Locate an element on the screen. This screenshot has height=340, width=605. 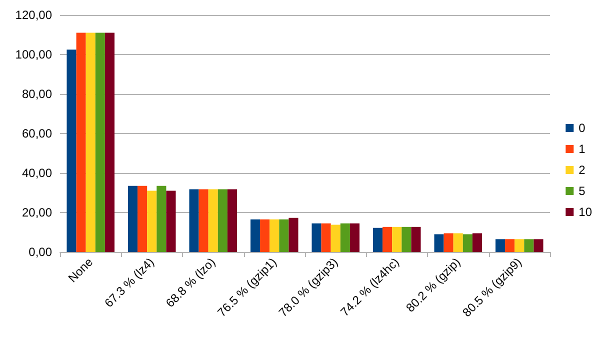
legend-label: 5 is located at coordinates (582, 191).